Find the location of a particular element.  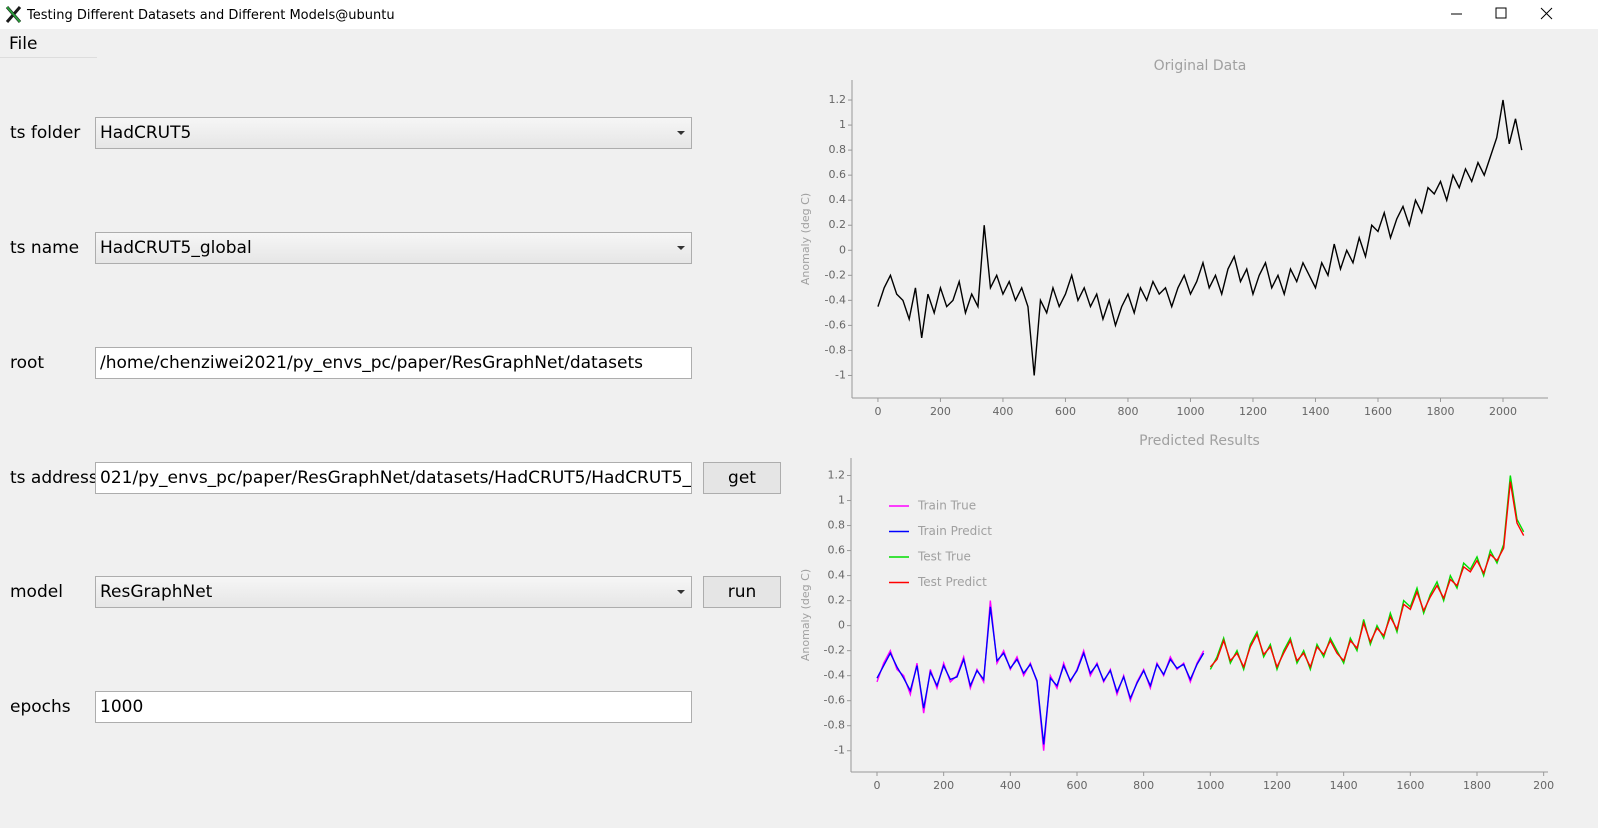

field-label: model is located at coordinates (36, 592).